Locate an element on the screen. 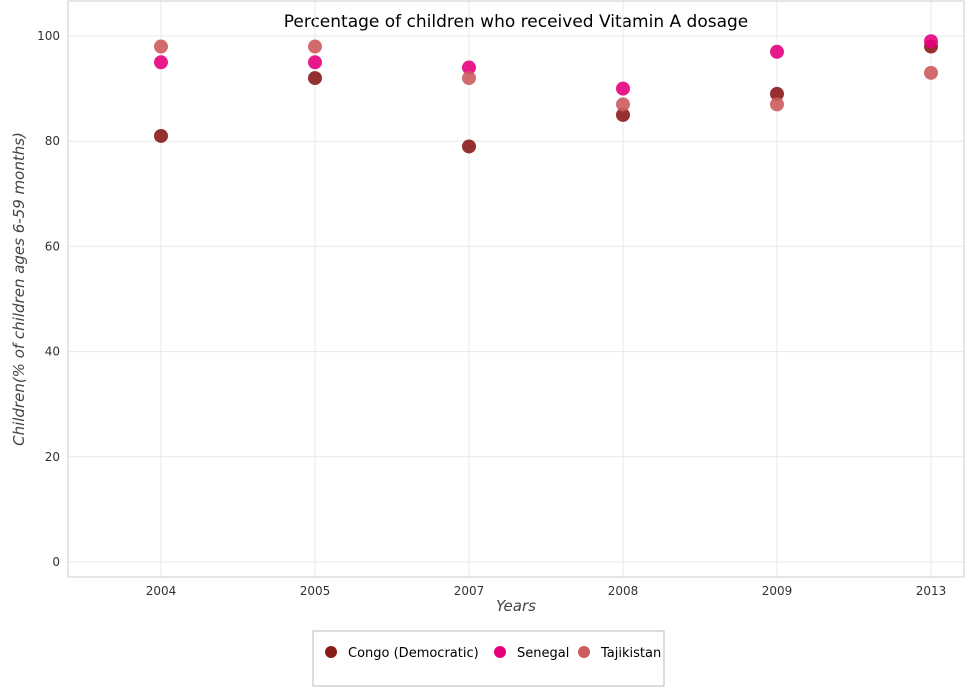  x-axis-label: Years is located at coordinates (516, 606).